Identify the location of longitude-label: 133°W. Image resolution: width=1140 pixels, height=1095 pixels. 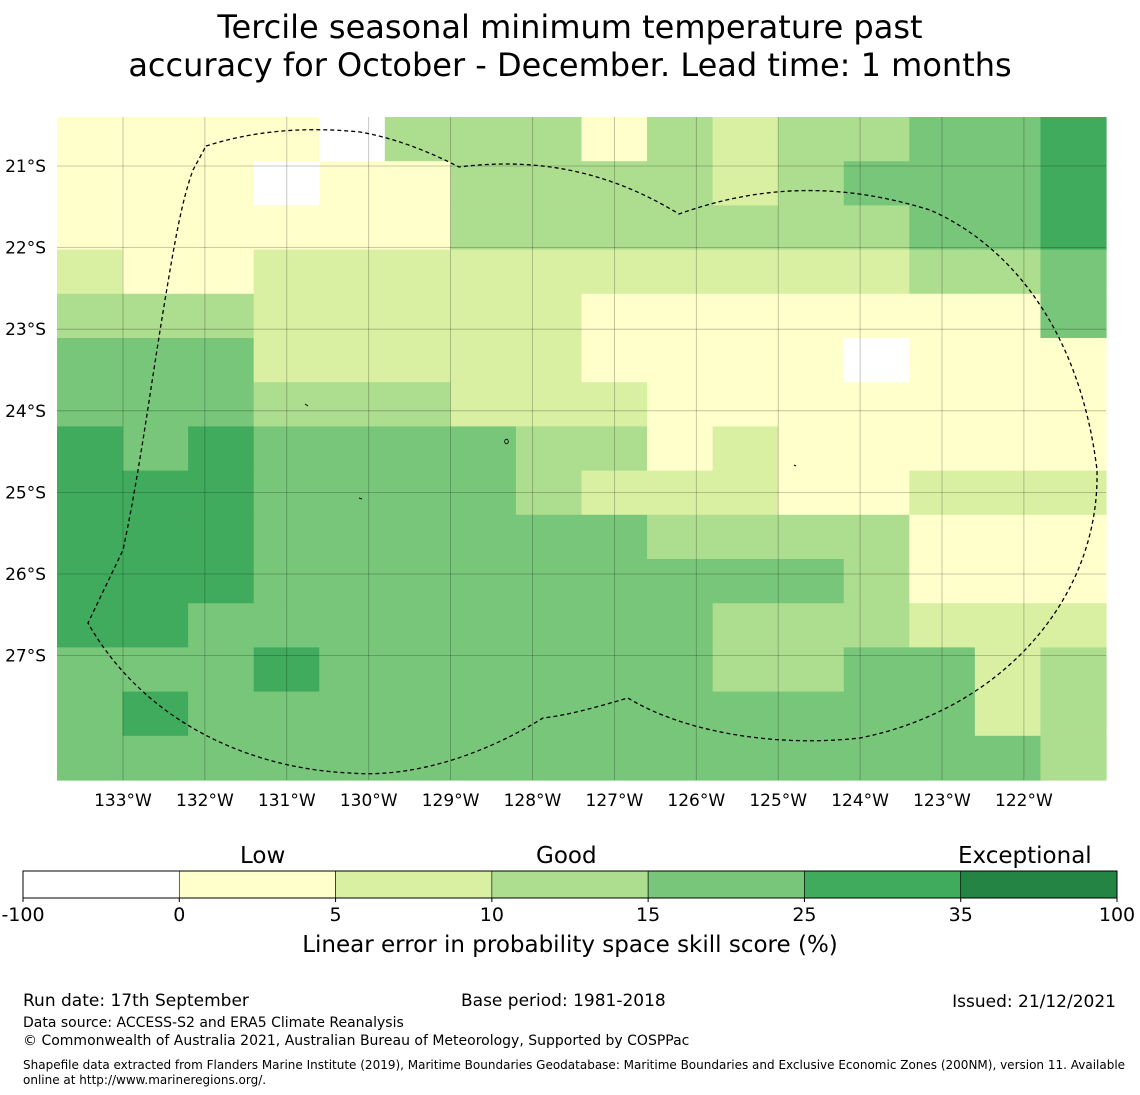
(123, 801).